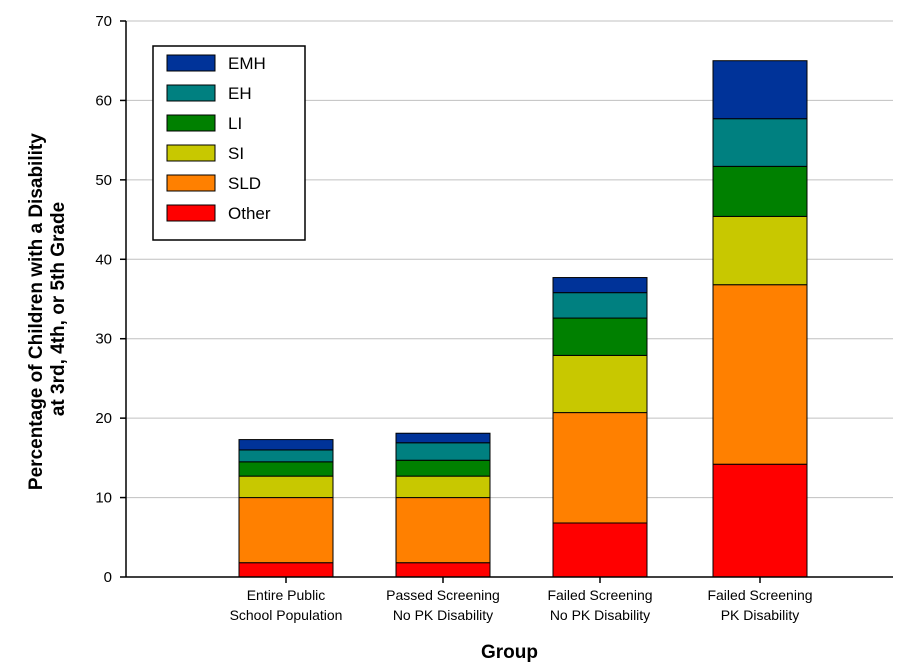 The image size is (907, 664). What do you see at coordinates (599, 605) in the screenshot?
I see `x-category-label: Failed Screening No PK Disability` at bounding box center [599, 605].